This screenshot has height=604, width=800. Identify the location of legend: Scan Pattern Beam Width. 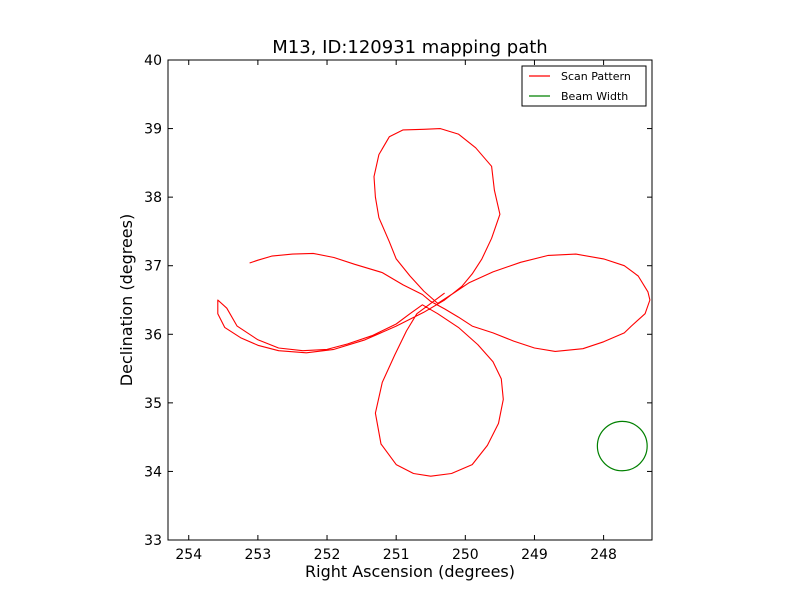
(584, 86).